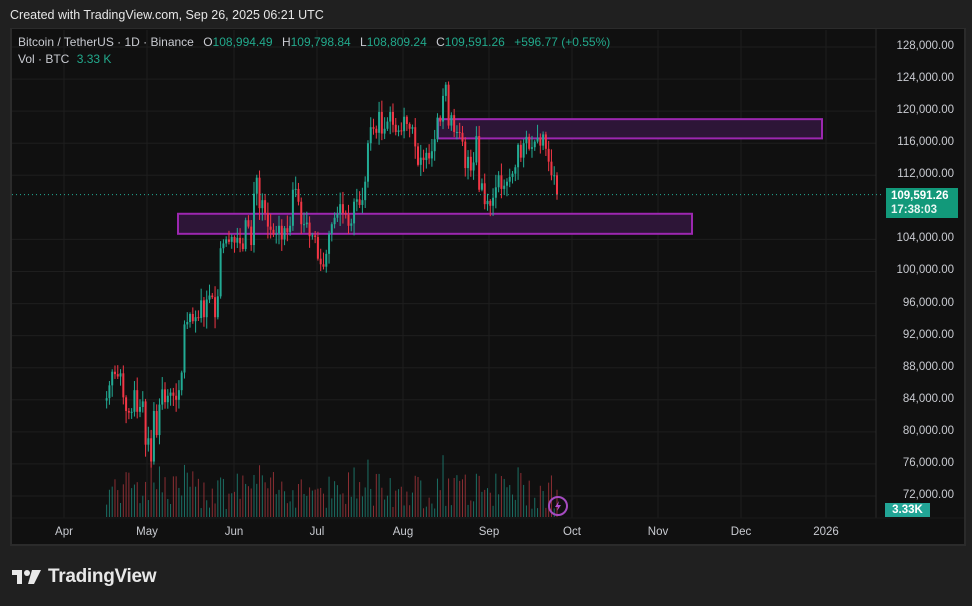 This screenshot has height=606, width=972. Describe the element at coordinates (925, 238) in the screenshot. I see `price-axis-label: 104,000.00` at that location.